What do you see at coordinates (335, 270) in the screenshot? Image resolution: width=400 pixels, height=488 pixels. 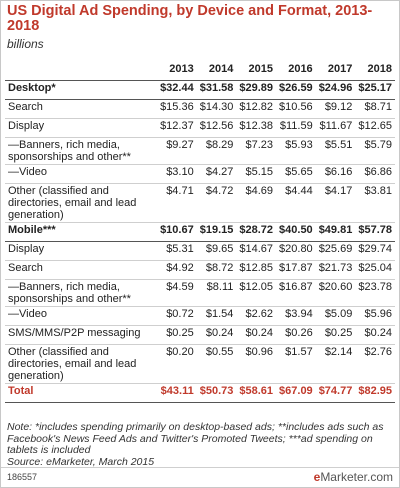 I see `value-cell: $21.73` at bounding box center [335, 270].